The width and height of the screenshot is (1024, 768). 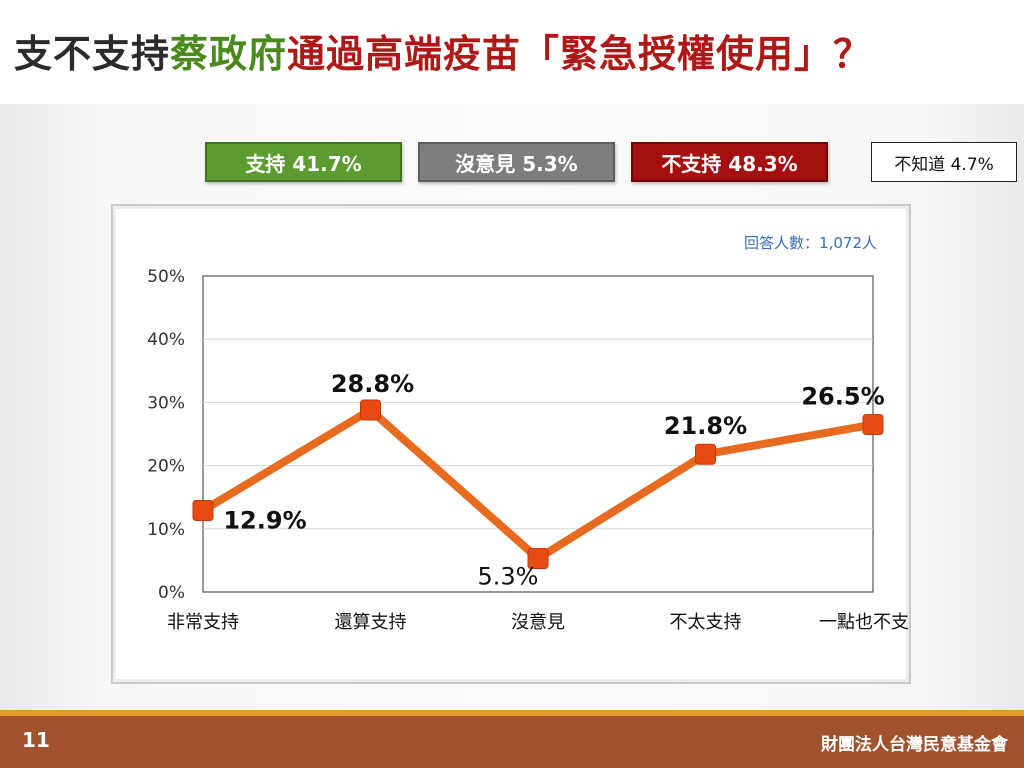 I want to click on y-tick-label: 50%, so click(x=166, y=277).